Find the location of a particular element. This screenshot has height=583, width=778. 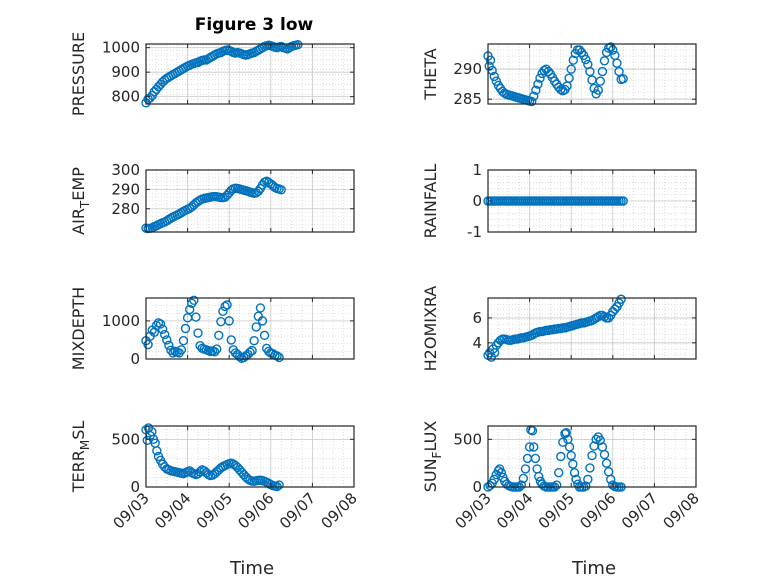

x-axis-label-right: Time is located at coordinates (593, 568).